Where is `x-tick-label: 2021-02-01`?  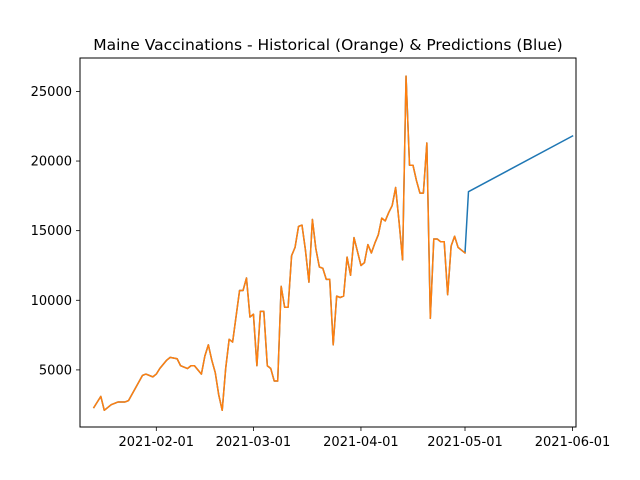
x-tick-label: 2021-02-01 is located at coordinates (157, 442).